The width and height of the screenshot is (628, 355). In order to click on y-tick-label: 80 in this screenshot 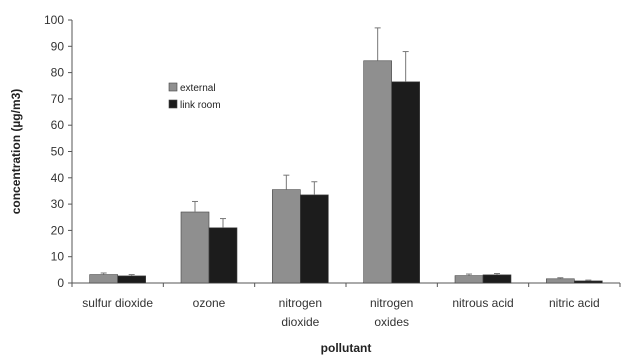, I will do `click(58, 73)`.